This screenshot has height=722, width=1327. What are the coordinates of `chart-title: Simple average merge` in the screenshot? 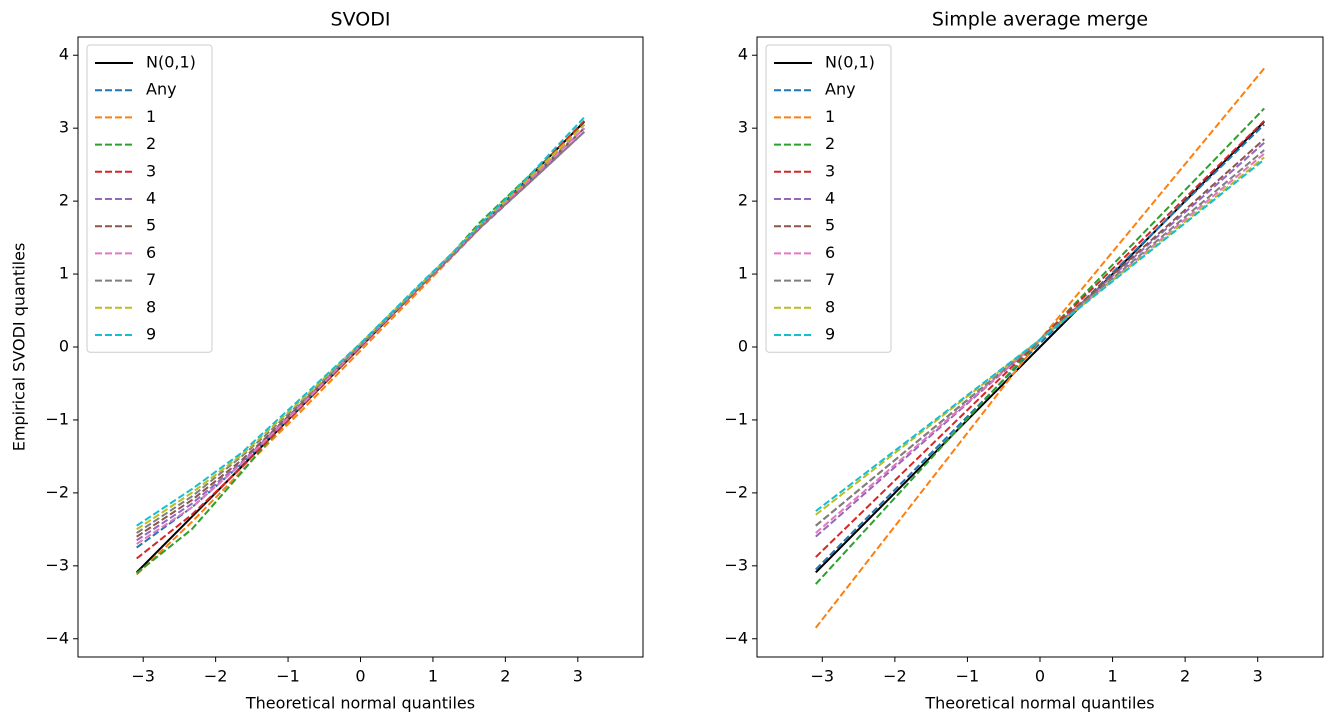 It's located at (1040, 20).